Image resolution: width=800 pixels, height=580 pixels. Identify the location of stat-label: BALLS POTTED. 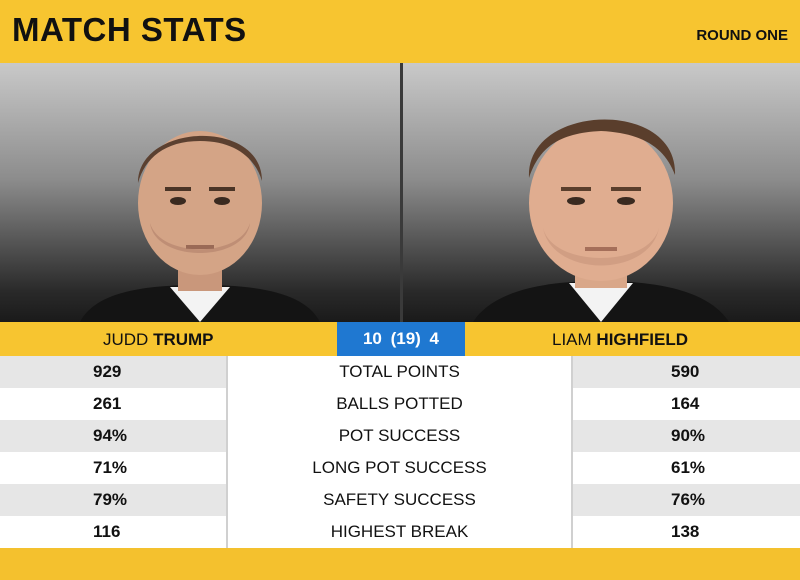
(399, 404).